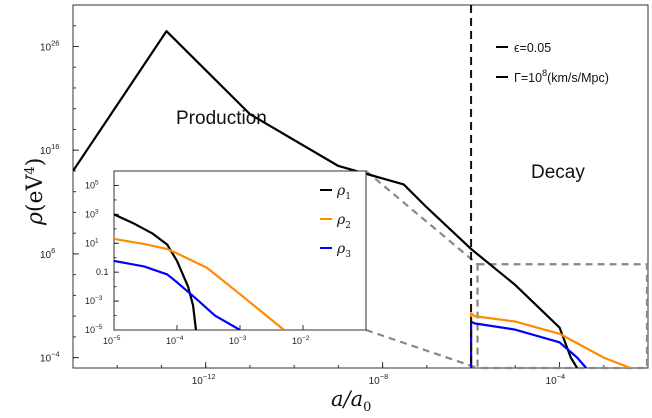 Image resolution: width=652 pixels, height=418 pixels. Describe the element at coordinates (35, 192) in the screenshot. I see `y-axis-label: ρ(eV4)` at that location.